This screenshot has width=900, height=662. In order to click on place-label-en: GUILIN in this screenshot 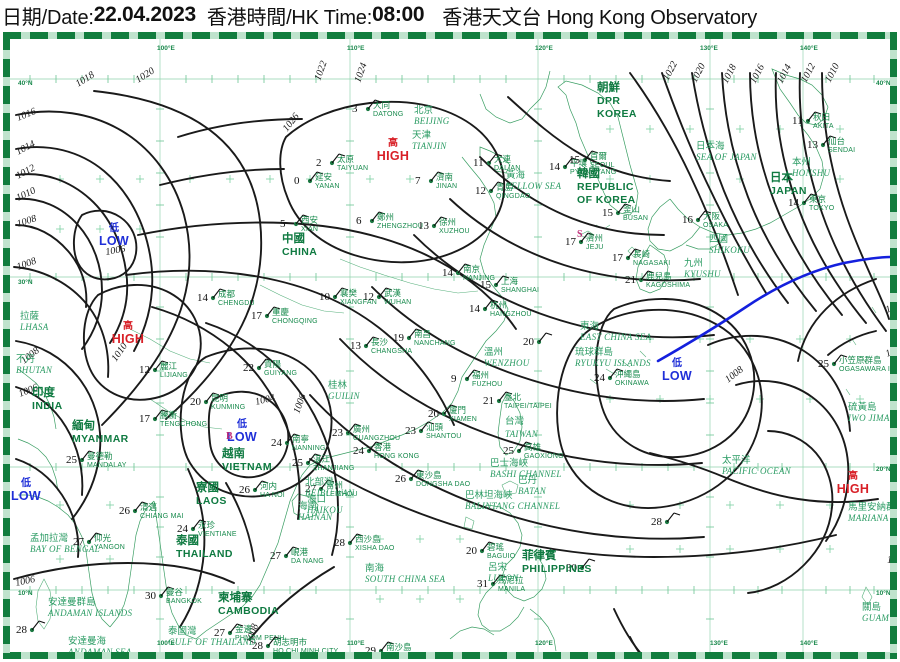, I will do `click(344, 396)`.